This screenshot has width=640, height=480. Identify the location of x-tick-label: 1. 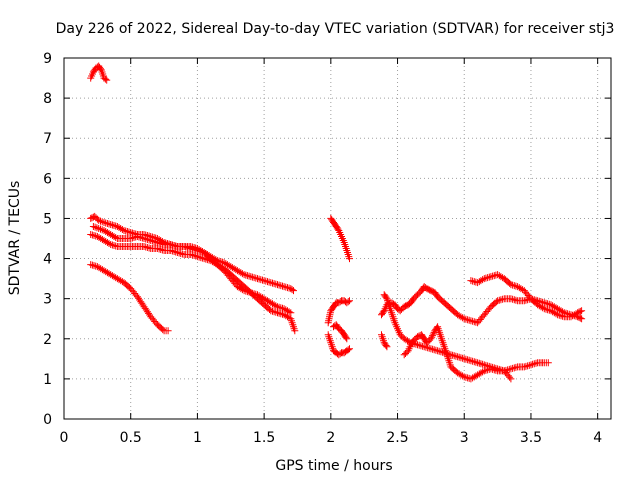
(197, 438).